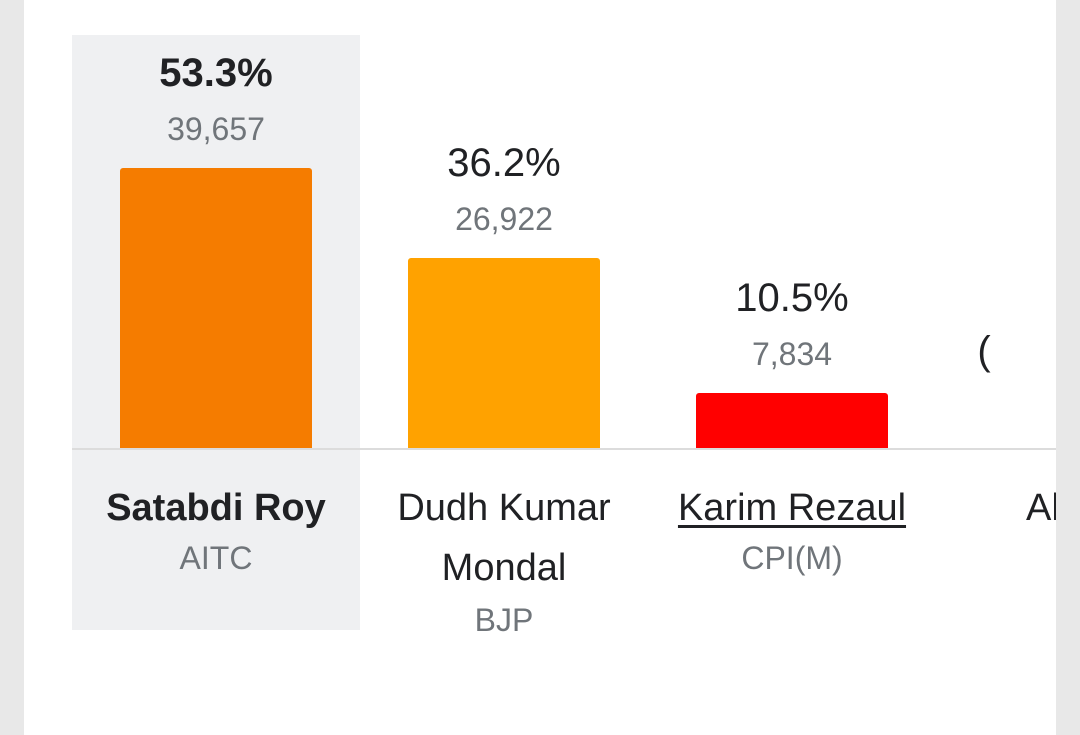  What do you see at coordinates (1041, 538) in the screenshot?
I see `candidate-name: AhFa` at bounding box center [1041, 538].